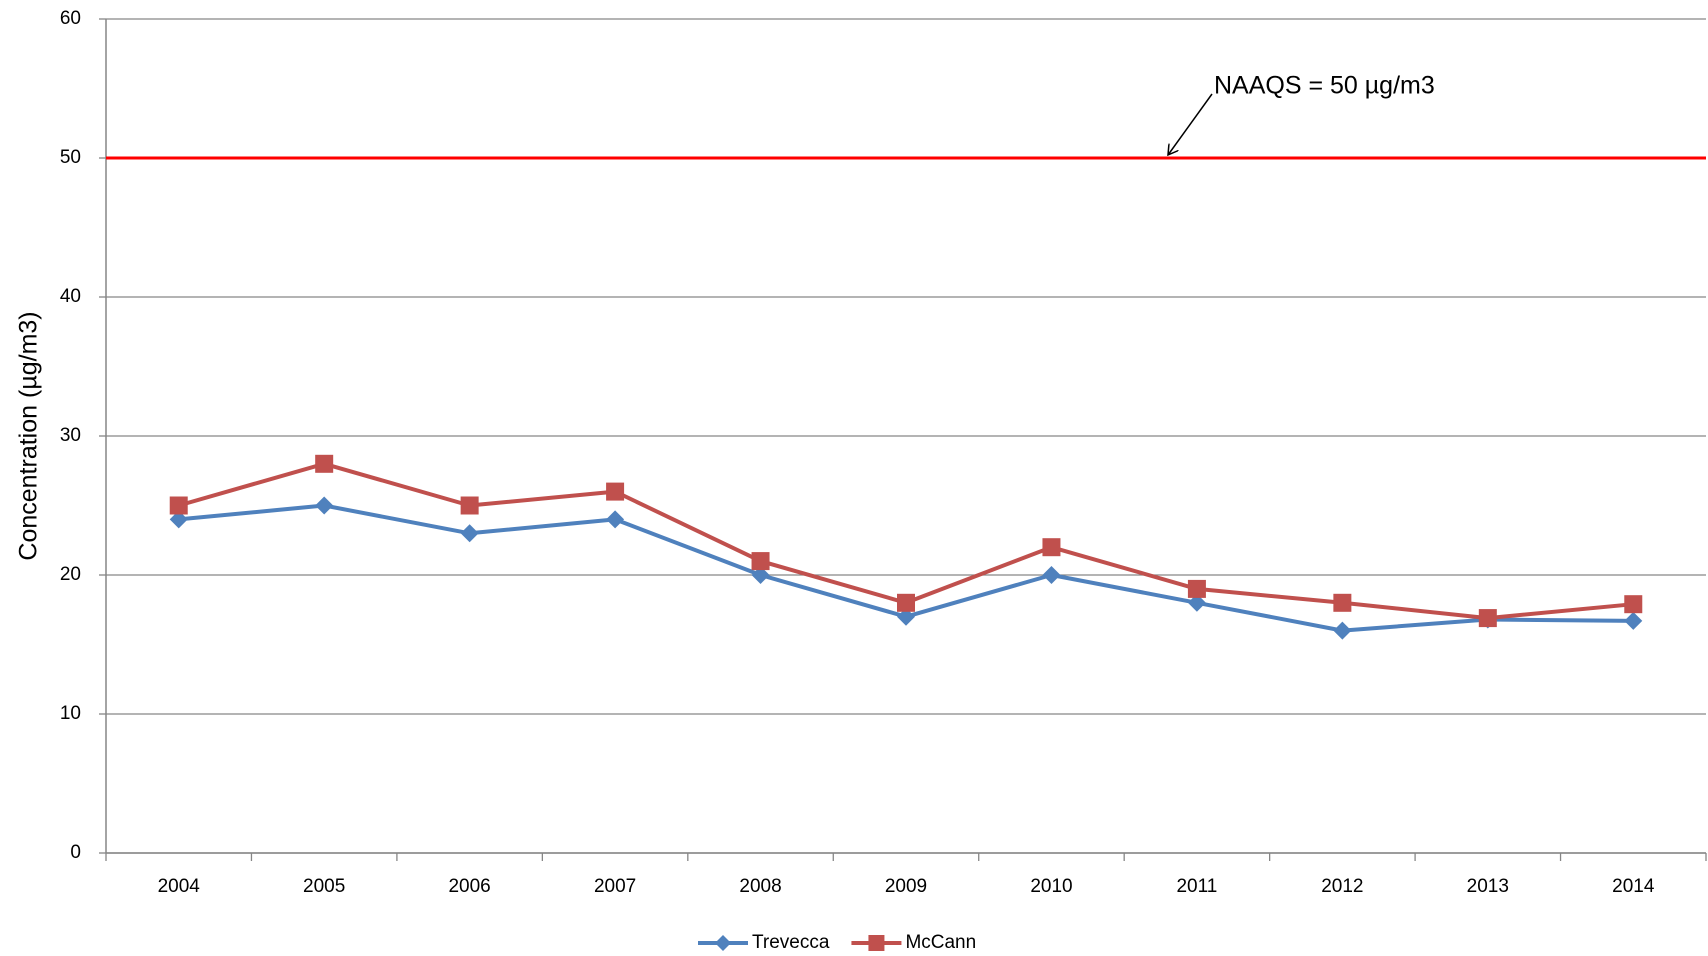 This screenshot has width=1708, height=956. What do you see at coordinates (791, 942) in the screenshot?
I see `legend-label: Trevecca` at bounding box center [791, 942].